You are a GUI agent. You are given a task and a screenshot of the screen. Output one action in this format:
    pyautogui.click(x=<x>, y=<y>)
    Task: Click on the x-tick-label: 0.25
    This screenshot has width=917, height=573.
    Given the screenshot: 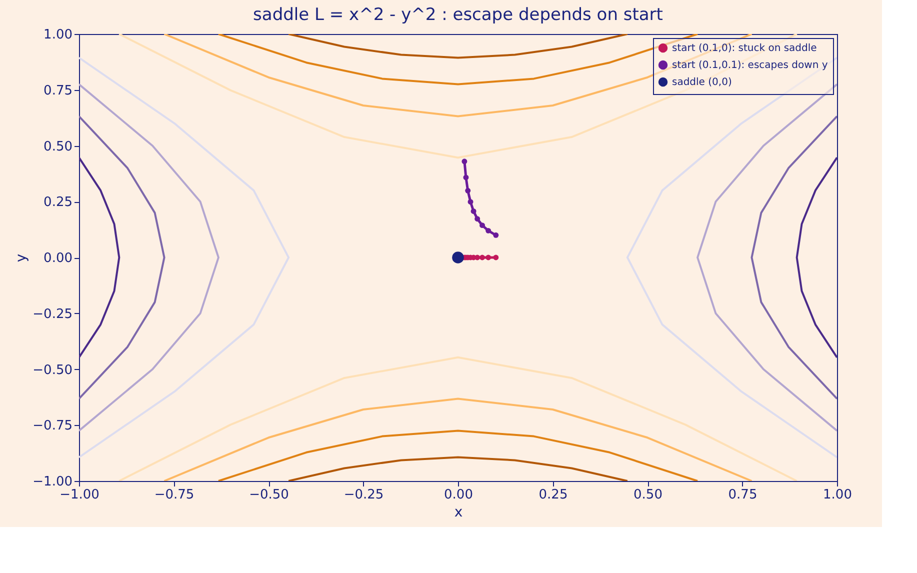 What is the action you would take?
    pyautogui.click(x=553, y=495)
    